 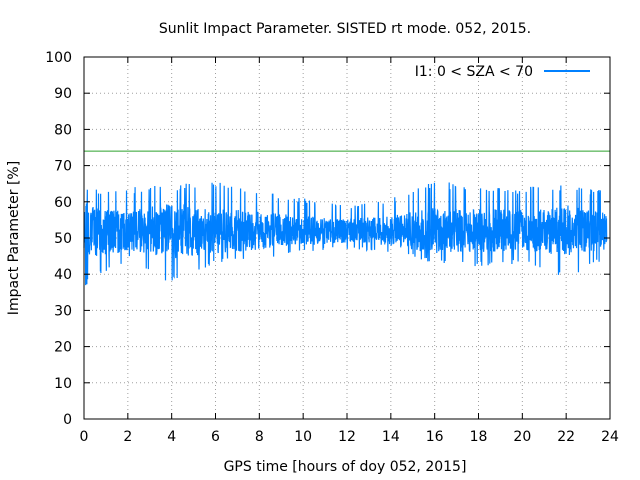 I want to click on y-tick-labels: 0 10 20 30 40 50 60 70 80 90 100, so click(x=58, y=239).